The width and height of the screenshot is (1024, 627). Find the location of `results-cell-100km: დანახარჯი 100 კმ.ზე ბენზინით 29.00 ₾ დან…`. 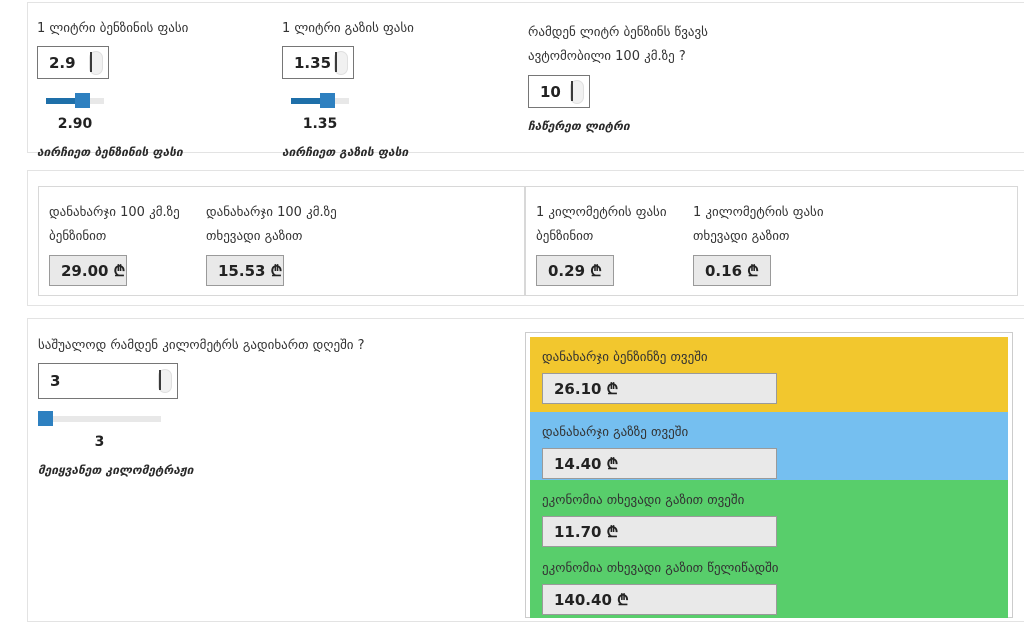

results-cell-100km: დანახარჯი 100 კმ.ზე ბენზინით 29.00 ₾ დან… is located at coordinates (281, 241).